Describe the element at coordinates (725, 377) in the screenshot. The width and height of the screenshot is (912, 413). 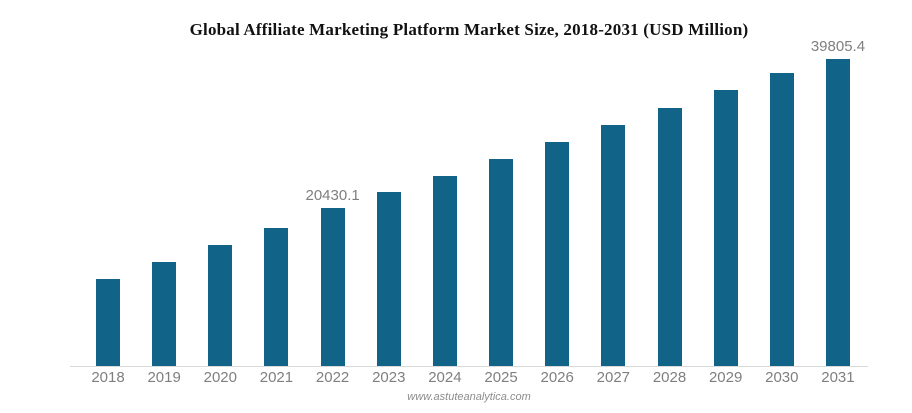
I see `x-axis-label-2029: 2029` at that location.